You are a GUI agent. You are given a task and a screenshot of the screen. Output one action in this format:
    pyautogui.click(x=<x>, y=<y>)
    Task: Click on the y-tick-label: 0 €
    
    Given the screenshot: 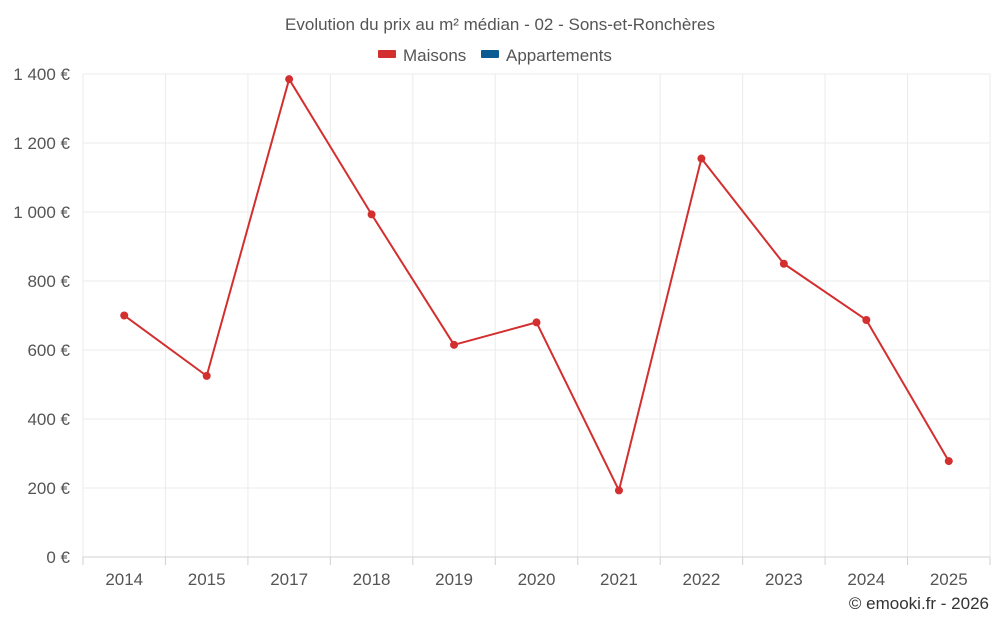 What is the action you would take?
    pyautogui.click(x=58, y=557)
    